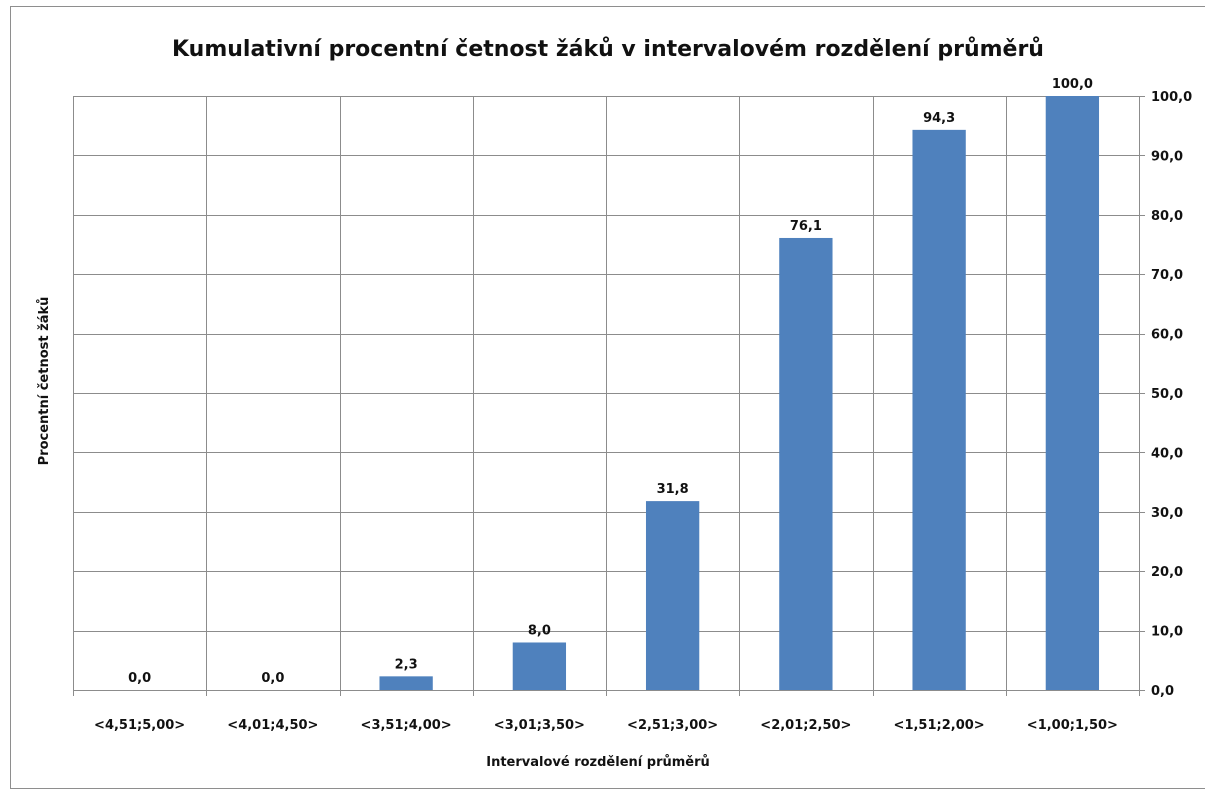 Image resolution: width=1205 pixels, height=790 pixels. Describe the element at coordinates (1072, 725) in the screenshot. I see `x-tick-label: <1,00;1,50>` at that location.